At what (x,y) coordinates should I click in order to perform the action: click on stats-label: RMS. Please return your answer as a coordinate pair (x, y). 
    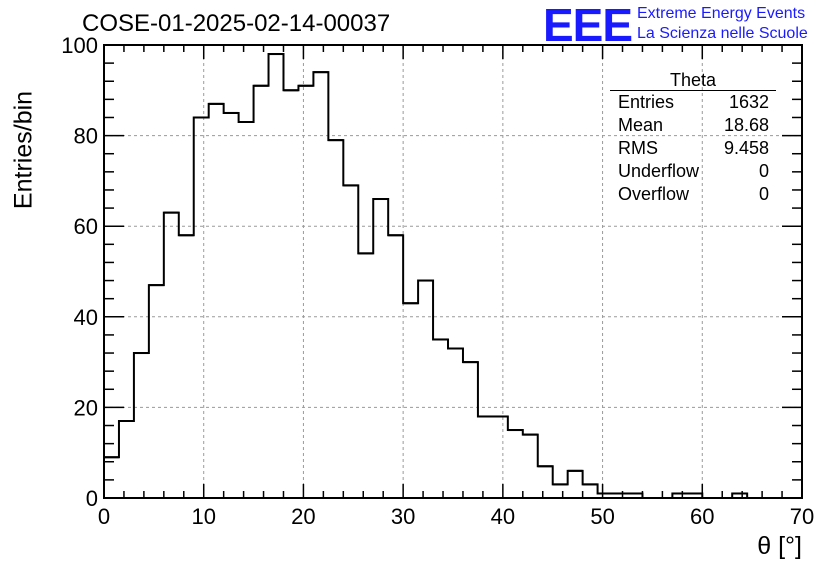
    Looking at the image, I should click on (638, 148).